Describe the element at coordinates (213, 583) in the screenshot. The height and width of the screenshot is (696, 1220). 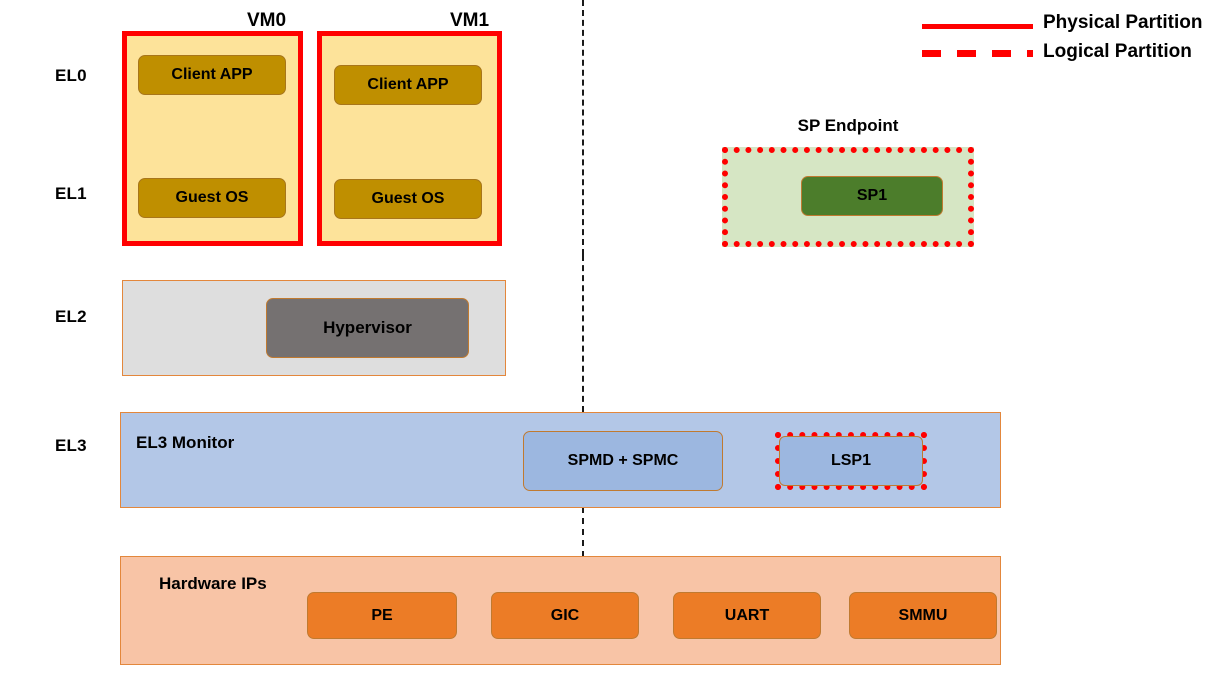
I see `hardware-ips-title: Hardware IPs` at that location.